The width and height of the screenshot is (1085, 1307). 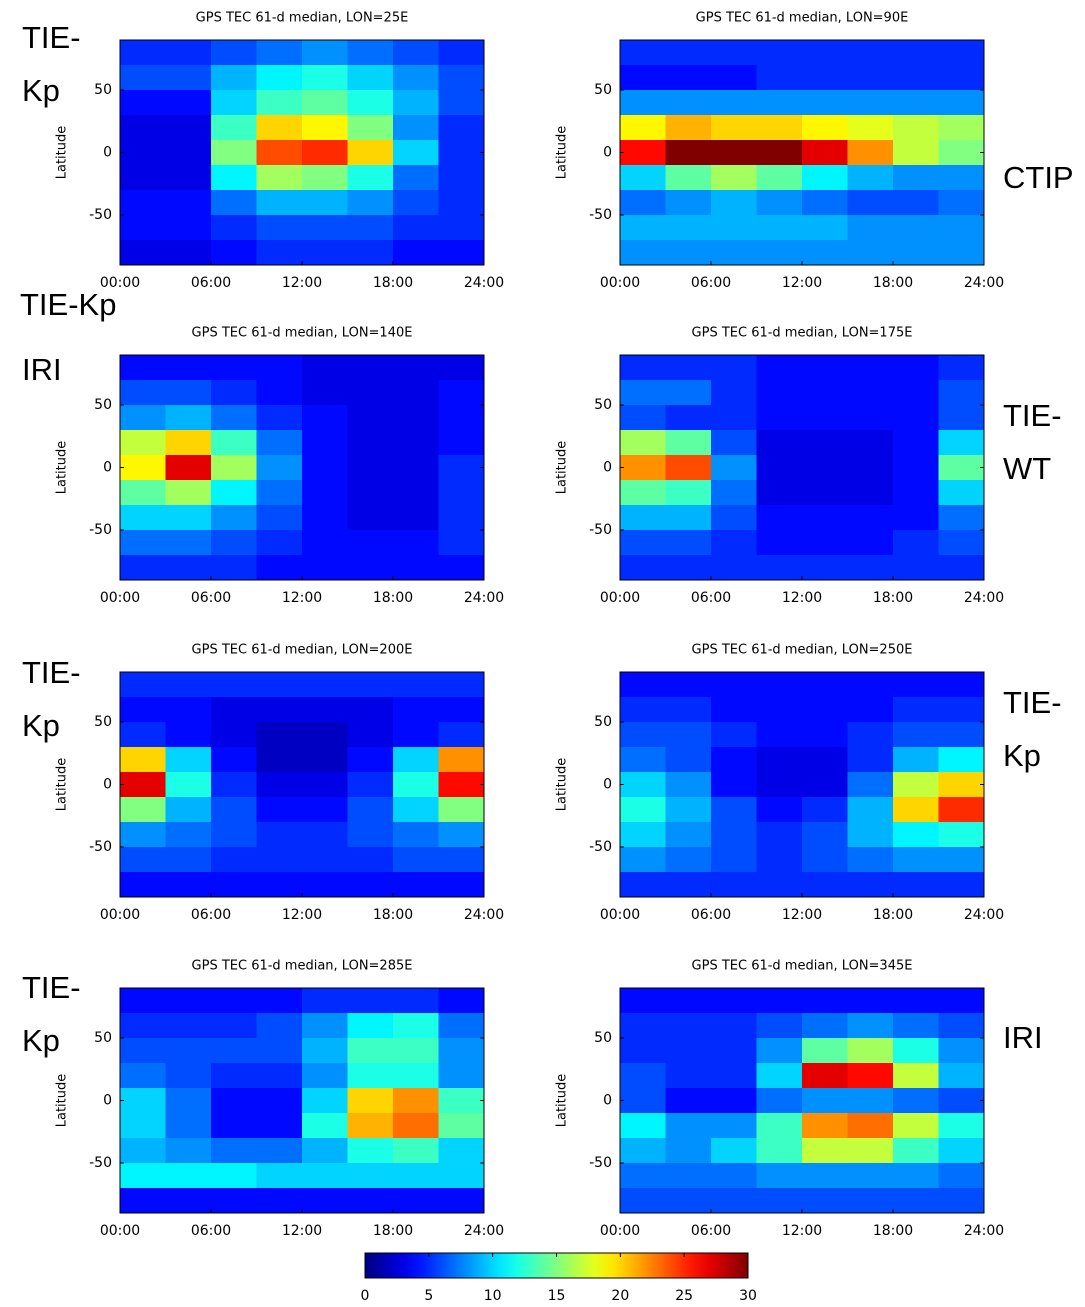 I want to click on panel-title: GPS TEC 61-d median, LON=200E, so click(x=302, y=650).